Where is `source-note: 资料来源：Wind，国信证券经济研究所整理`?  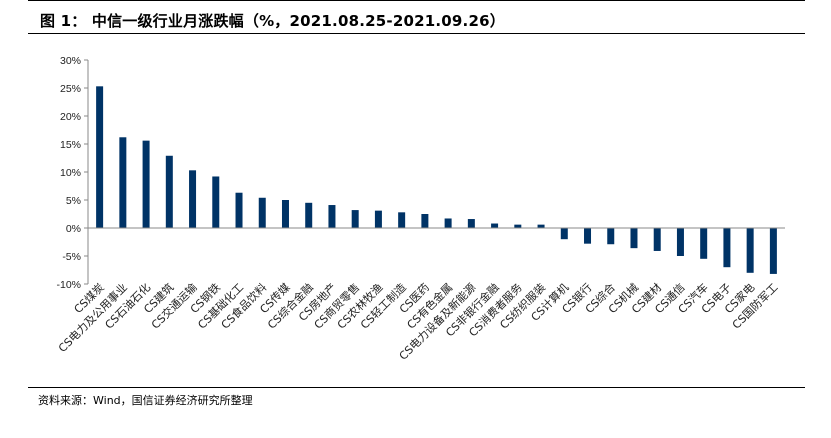 source-note: 资料来源：Wind，国信证券经济研究所整理 is located at coordinates (145, 400).